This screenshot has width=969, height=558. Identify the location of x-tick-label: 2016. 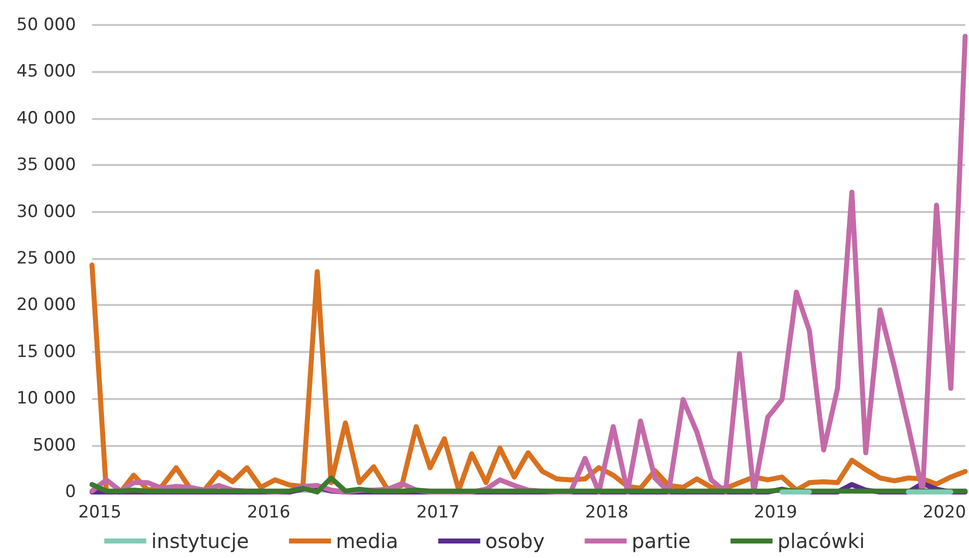
(268, 512).